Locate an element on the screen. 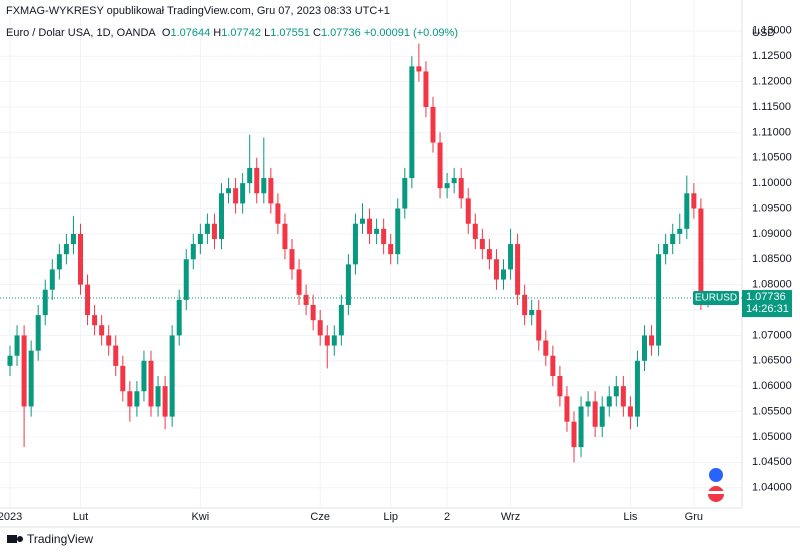 The width and height of the screenshot is (800, 553). legend-high: 1.07742 is located at coordinates (241, 33).